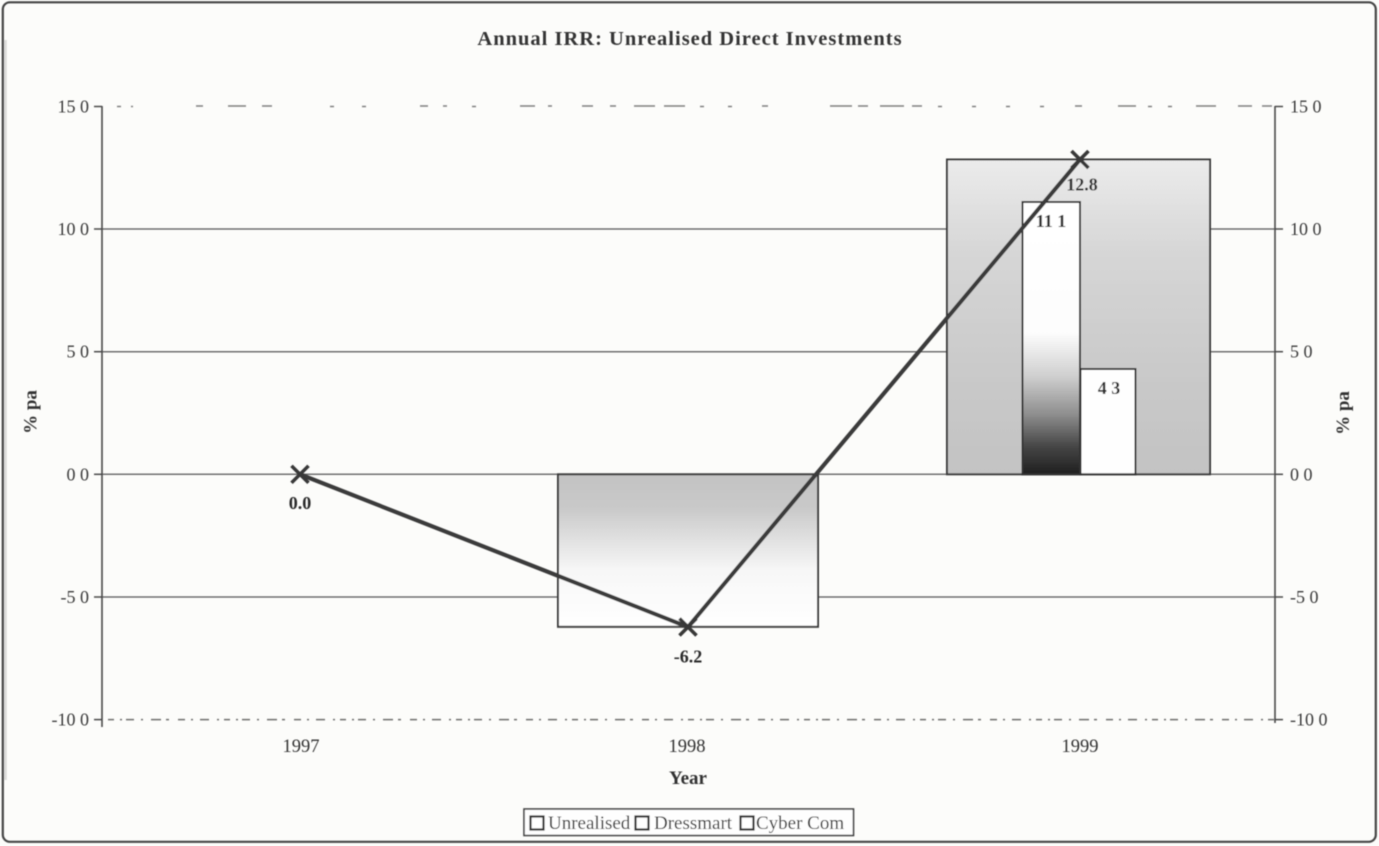  I want to click on svg-text: 1998, so click(687, 747).